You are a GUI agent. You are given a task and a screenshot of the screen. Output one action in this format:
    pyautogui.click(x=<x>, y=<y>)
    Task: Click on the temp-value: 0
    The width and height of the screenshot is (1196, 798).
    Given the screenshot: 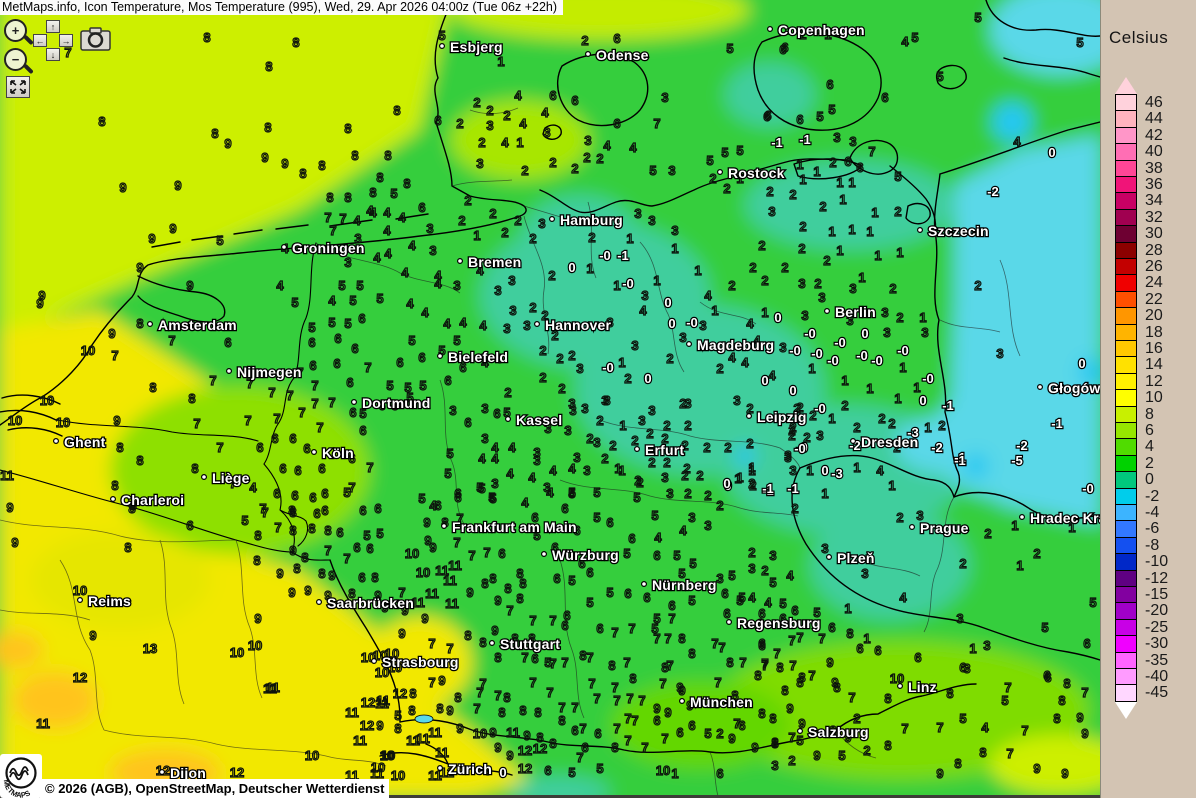 What is the action you would take?
    pyautogui.click(x=726, y=483)
    